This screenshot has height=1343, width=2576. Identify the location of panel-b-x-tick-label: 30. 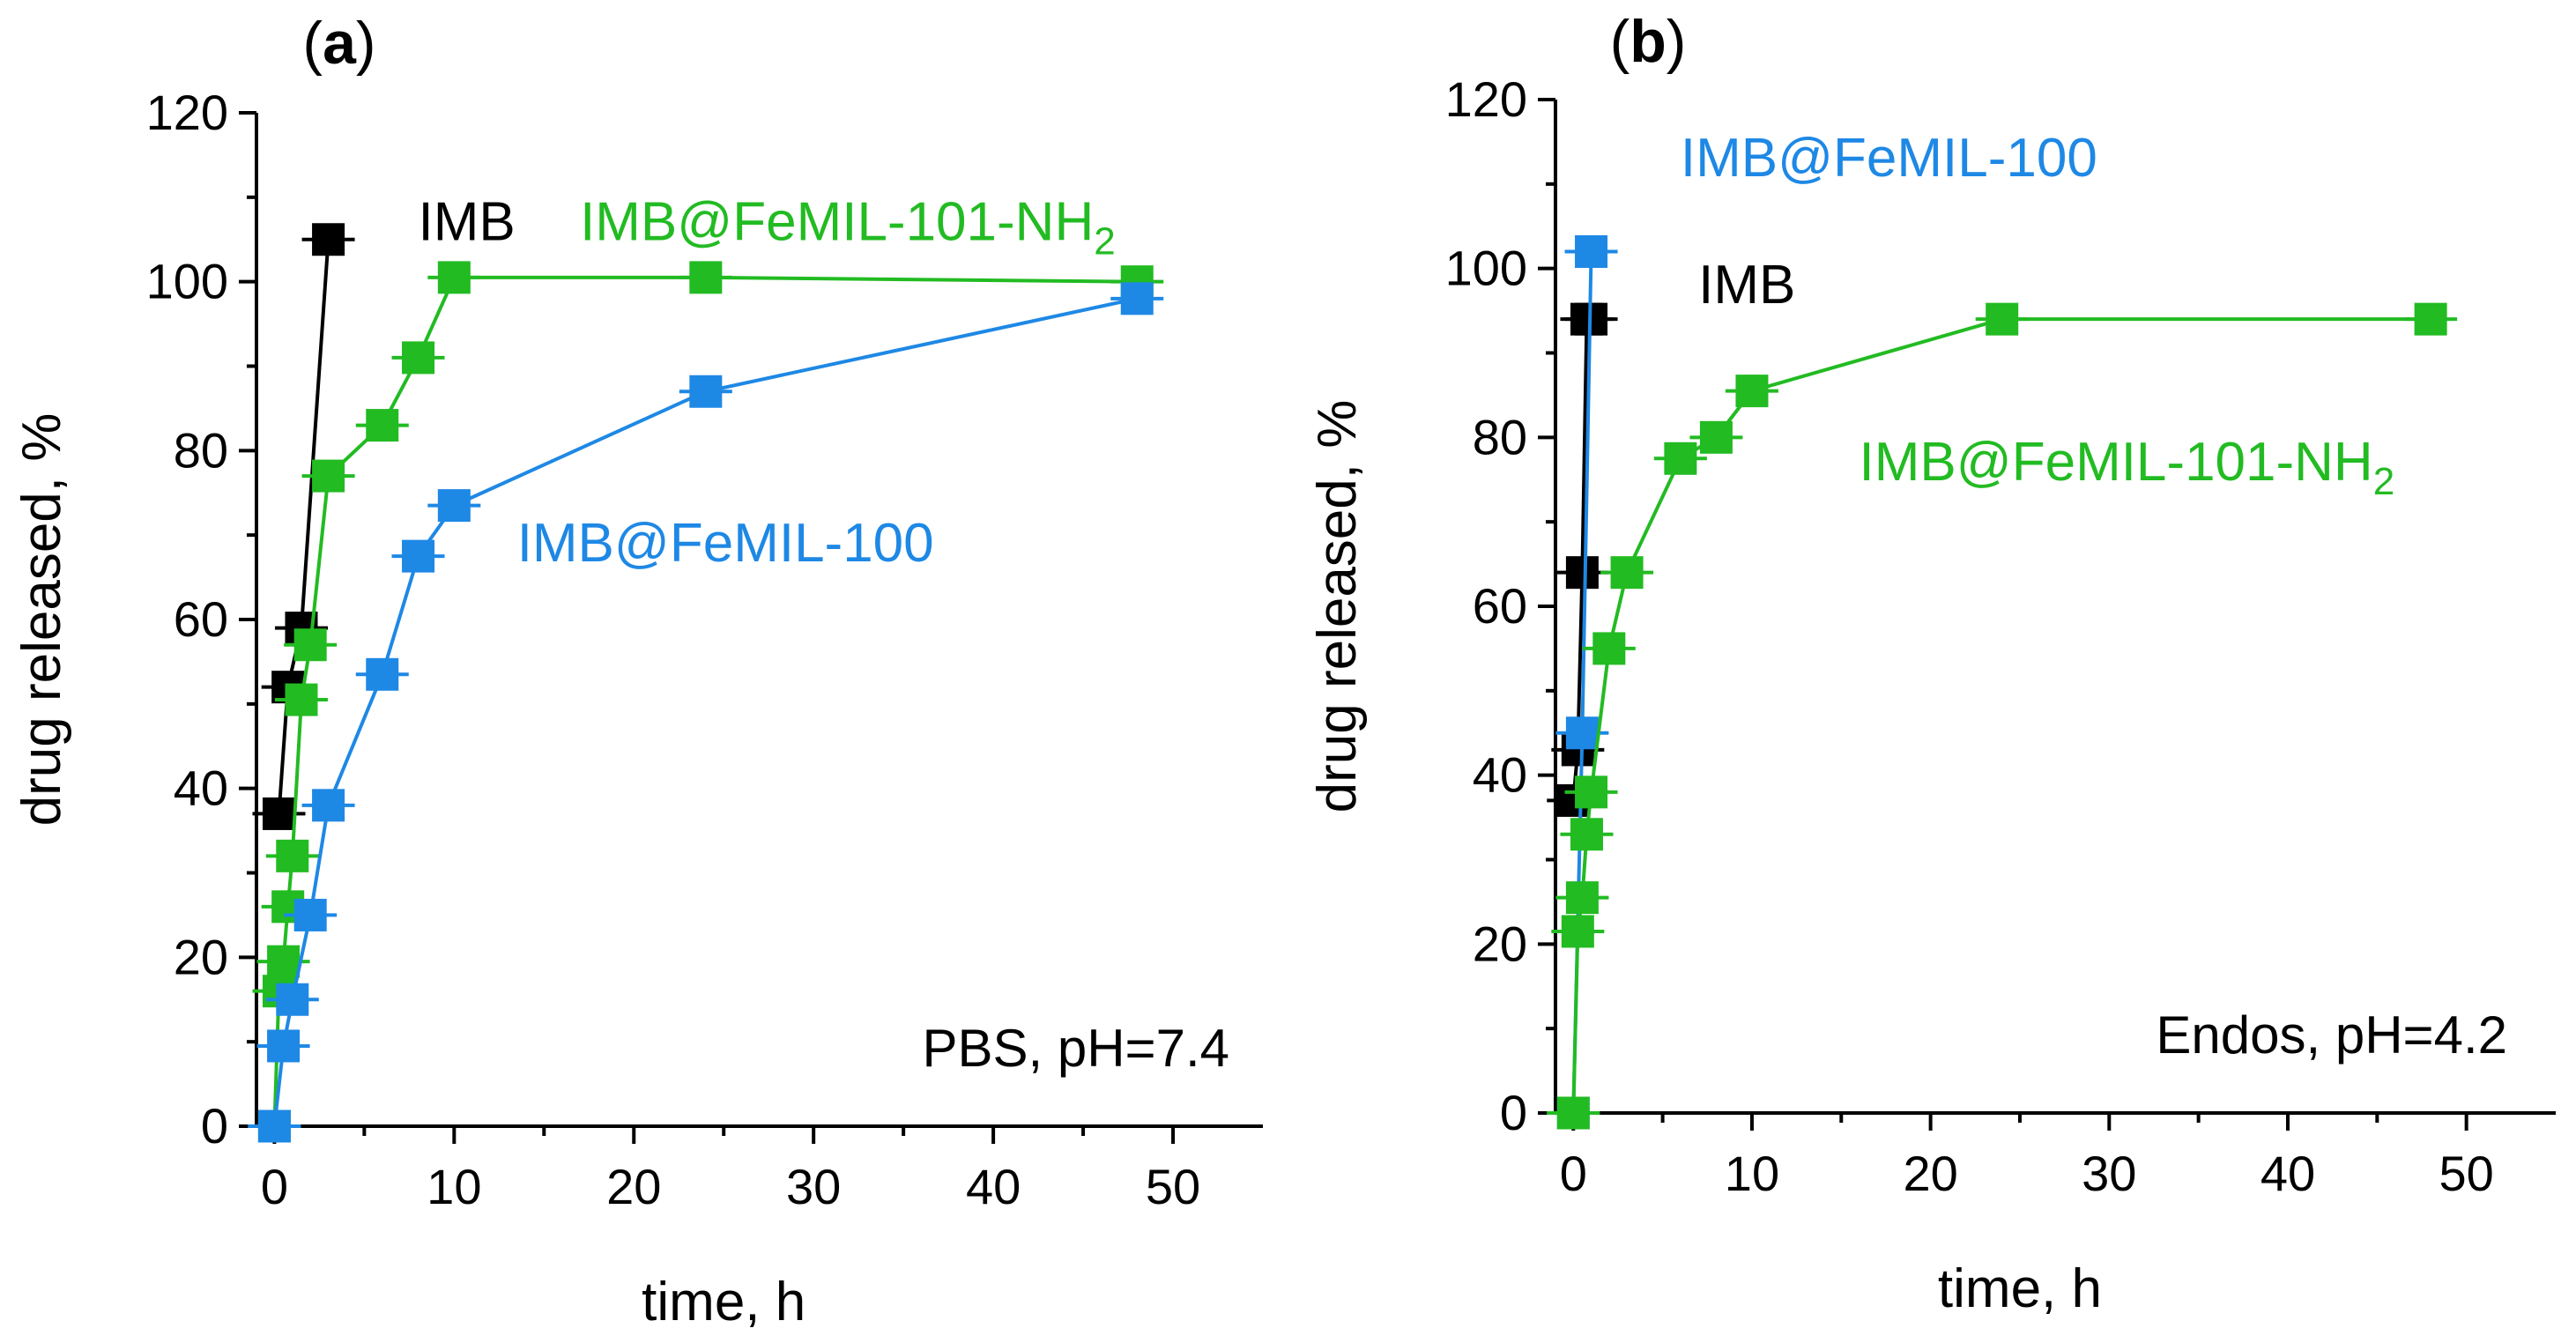
(2109, 1173).